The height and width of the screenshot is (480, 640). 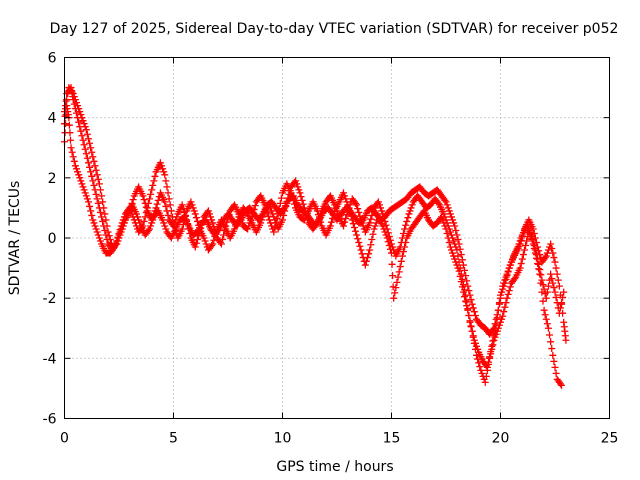 I want to click on x-tick-label: 20, so click(x=501, y=439).